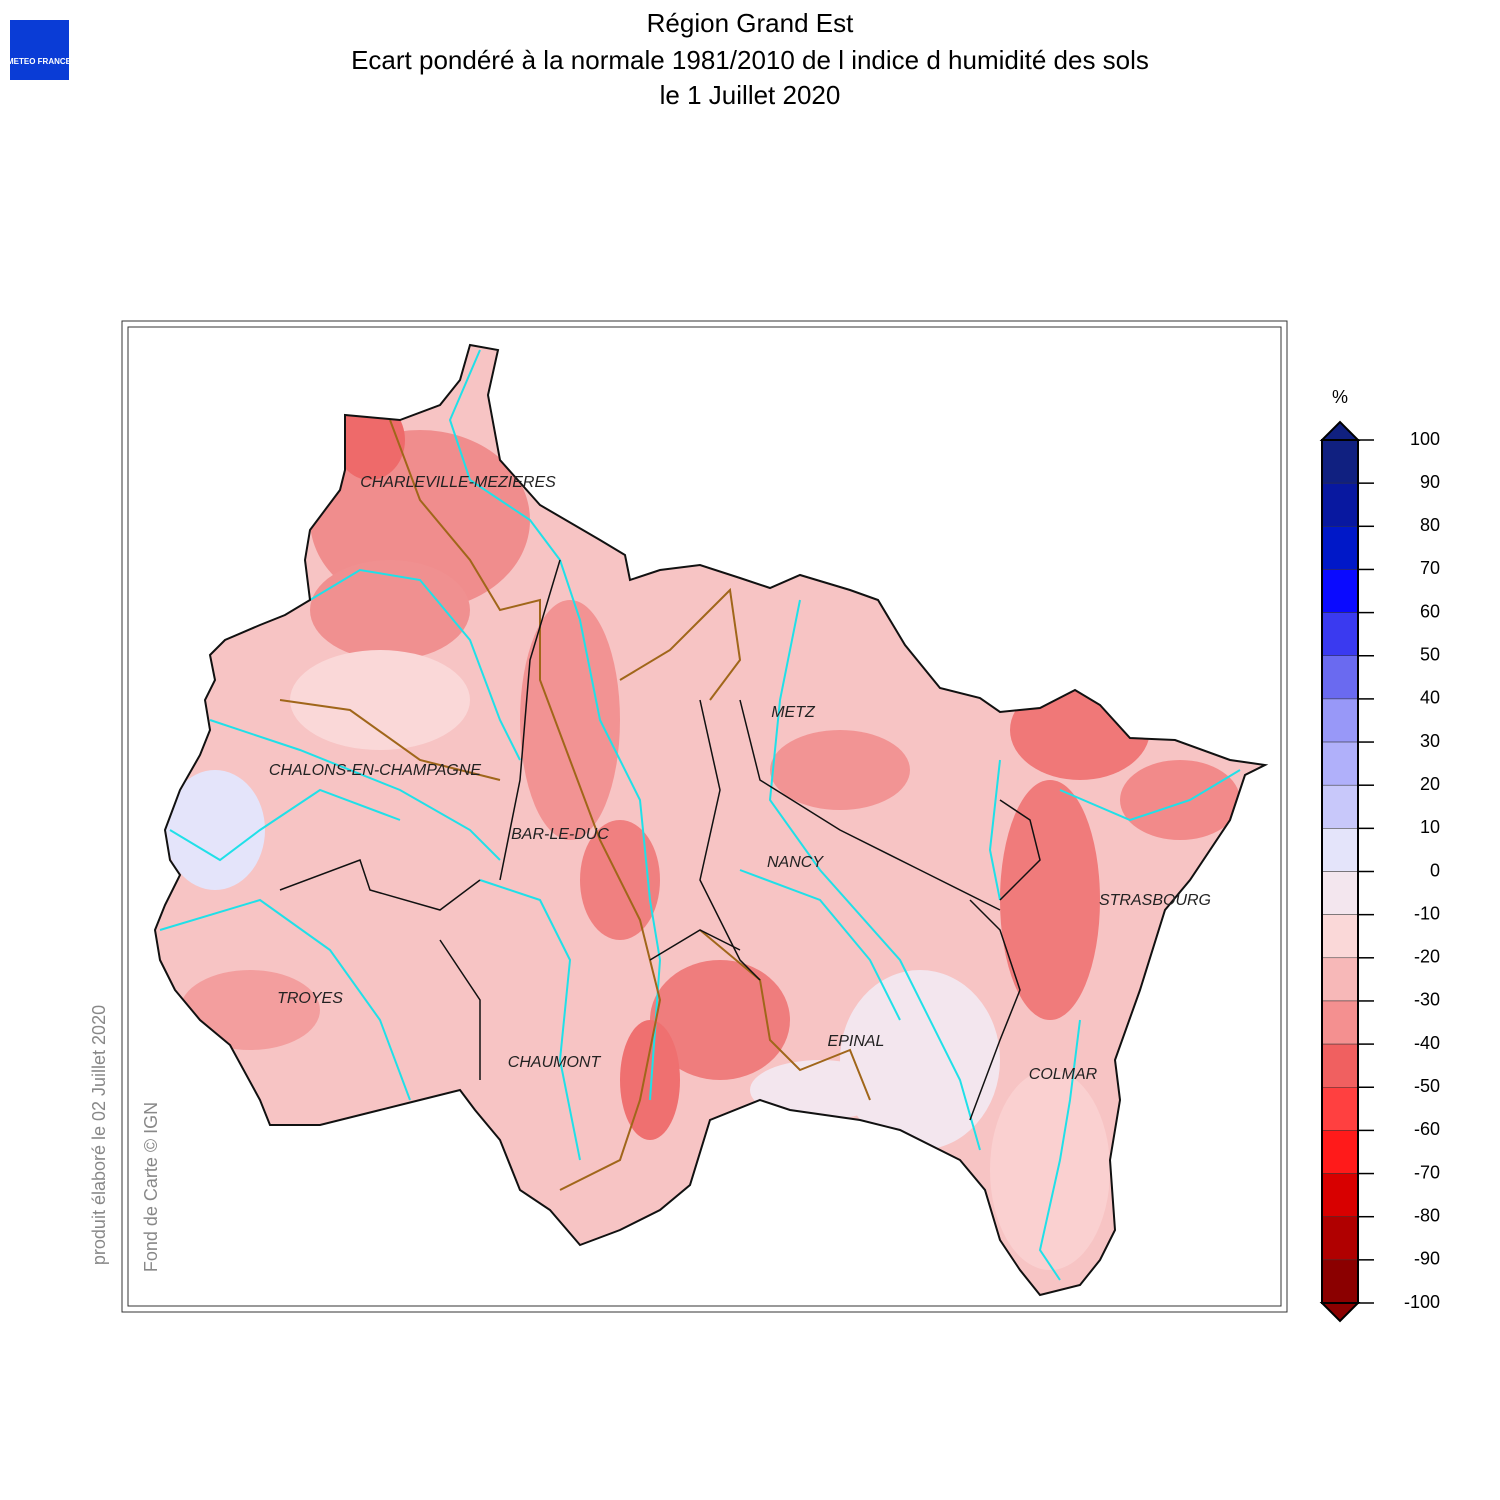 The width and height of the screenshot is (1500, 1500). Describe the element at coordinates (1427, 1215) in the screenshot. I see `colorbar-tick-label: -80` at that location.